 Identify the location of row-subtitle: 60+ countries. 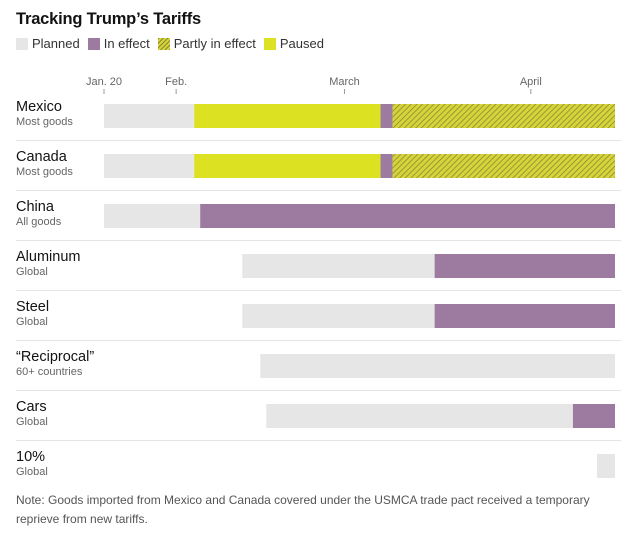
(49, 372).